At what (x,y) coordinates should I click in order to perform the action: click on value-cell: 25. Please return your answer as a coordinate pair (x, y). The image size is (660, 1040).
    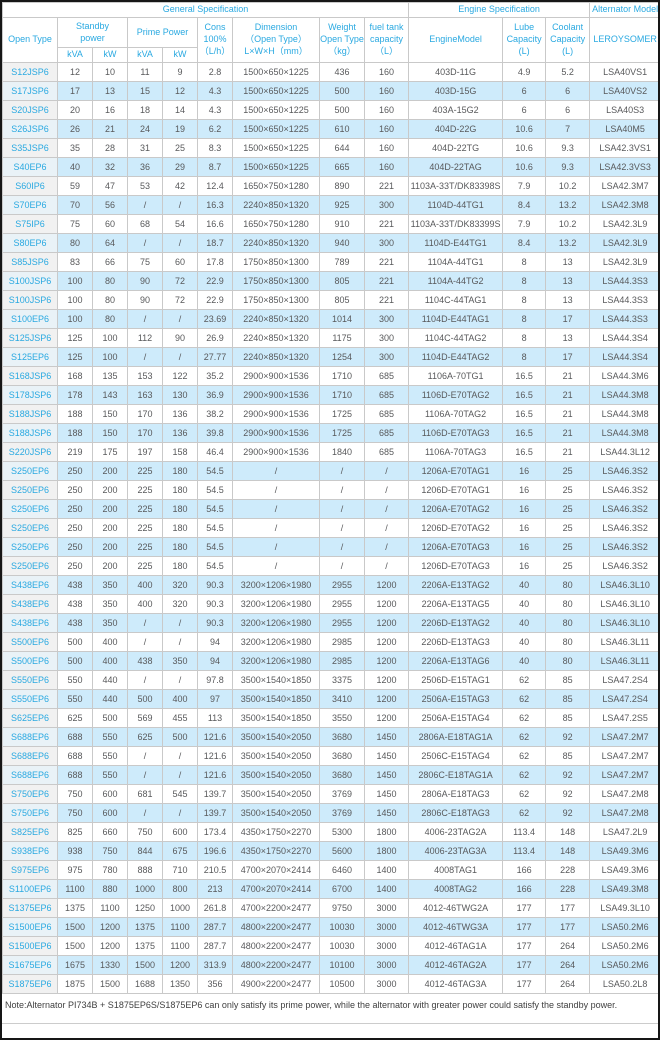
    Looking at the image, I should click on (568, 528).